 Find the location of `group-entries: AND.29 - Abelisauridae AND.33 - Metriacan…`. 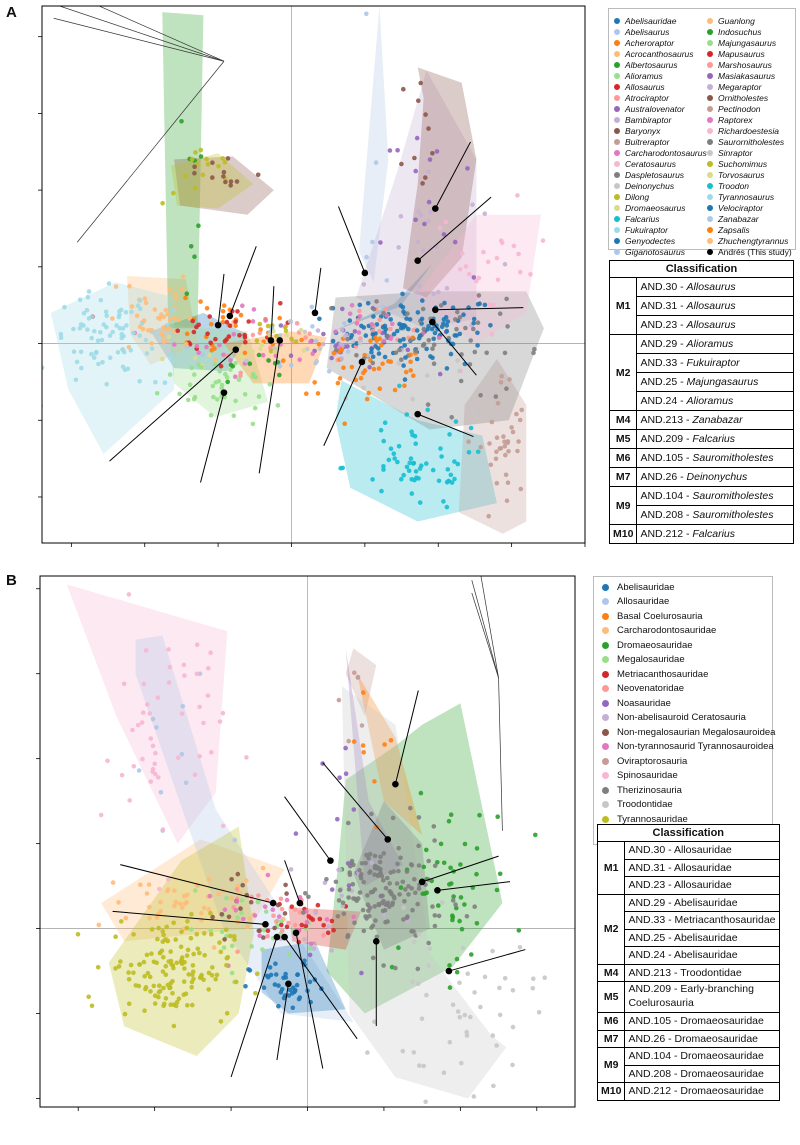

group-entries: AND.29 - Abelisauridae AND.33 - Metriacan… is located at coordinates (702, 929).